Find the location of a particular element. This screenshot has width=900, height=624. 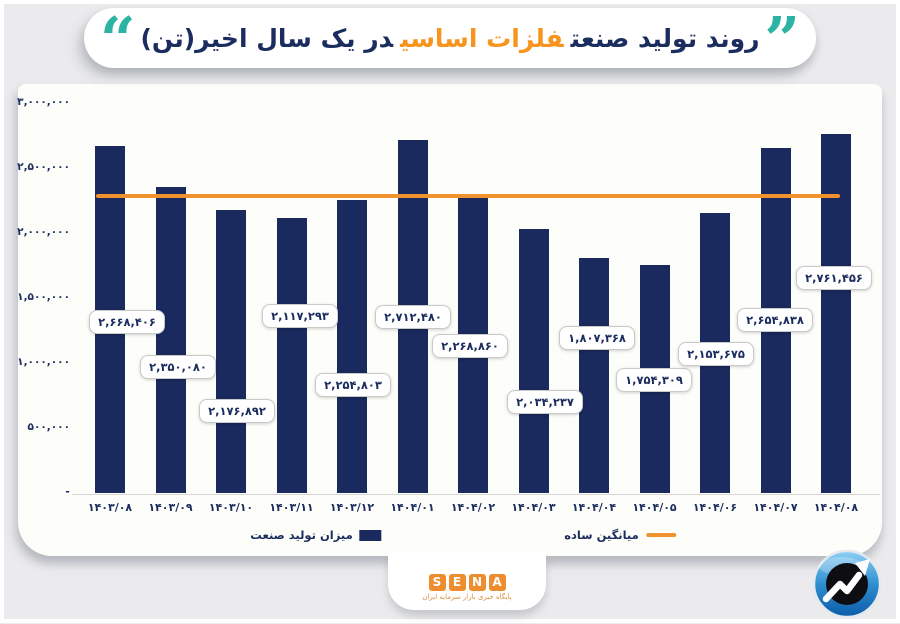

bar-value-label: ۲,۷۶۱,۴۵۶ is located at coordinates (834, 278).